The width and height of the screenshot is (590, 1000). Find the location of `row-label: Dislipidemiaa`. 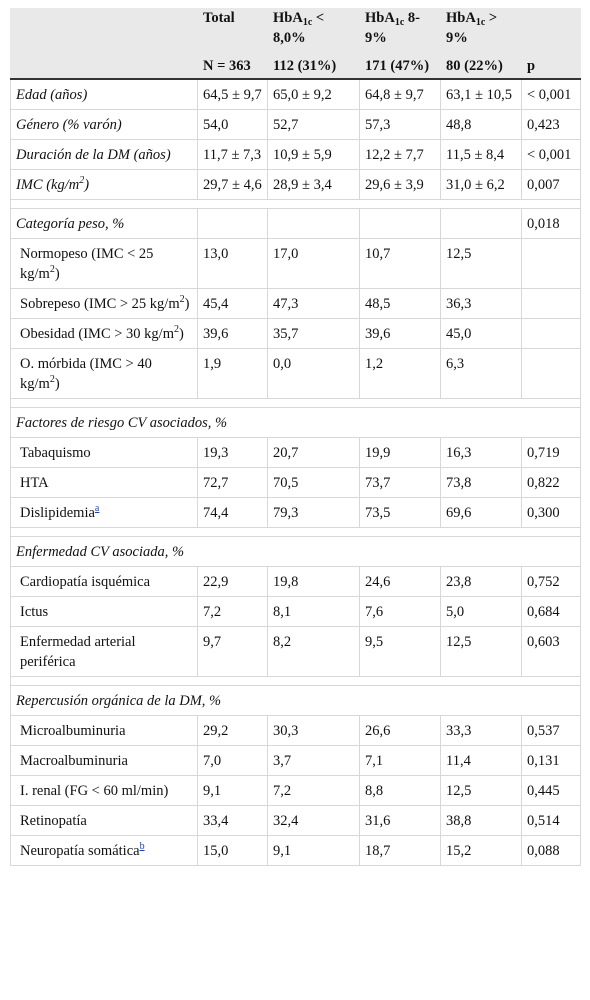

row-label: Dislipidemiaa is located at coordinates (104, 512).